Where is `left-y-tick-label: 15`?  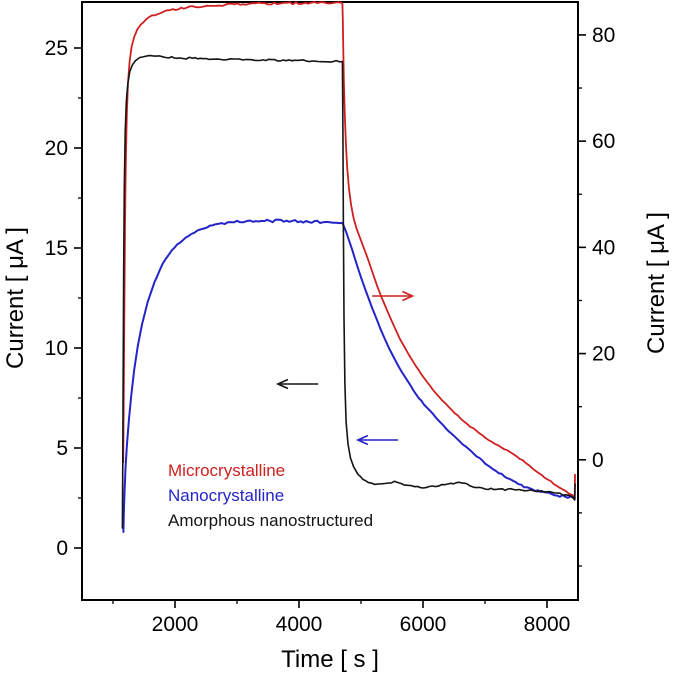 left-y-tick-label: 15 is located at coordinates (56, 248).